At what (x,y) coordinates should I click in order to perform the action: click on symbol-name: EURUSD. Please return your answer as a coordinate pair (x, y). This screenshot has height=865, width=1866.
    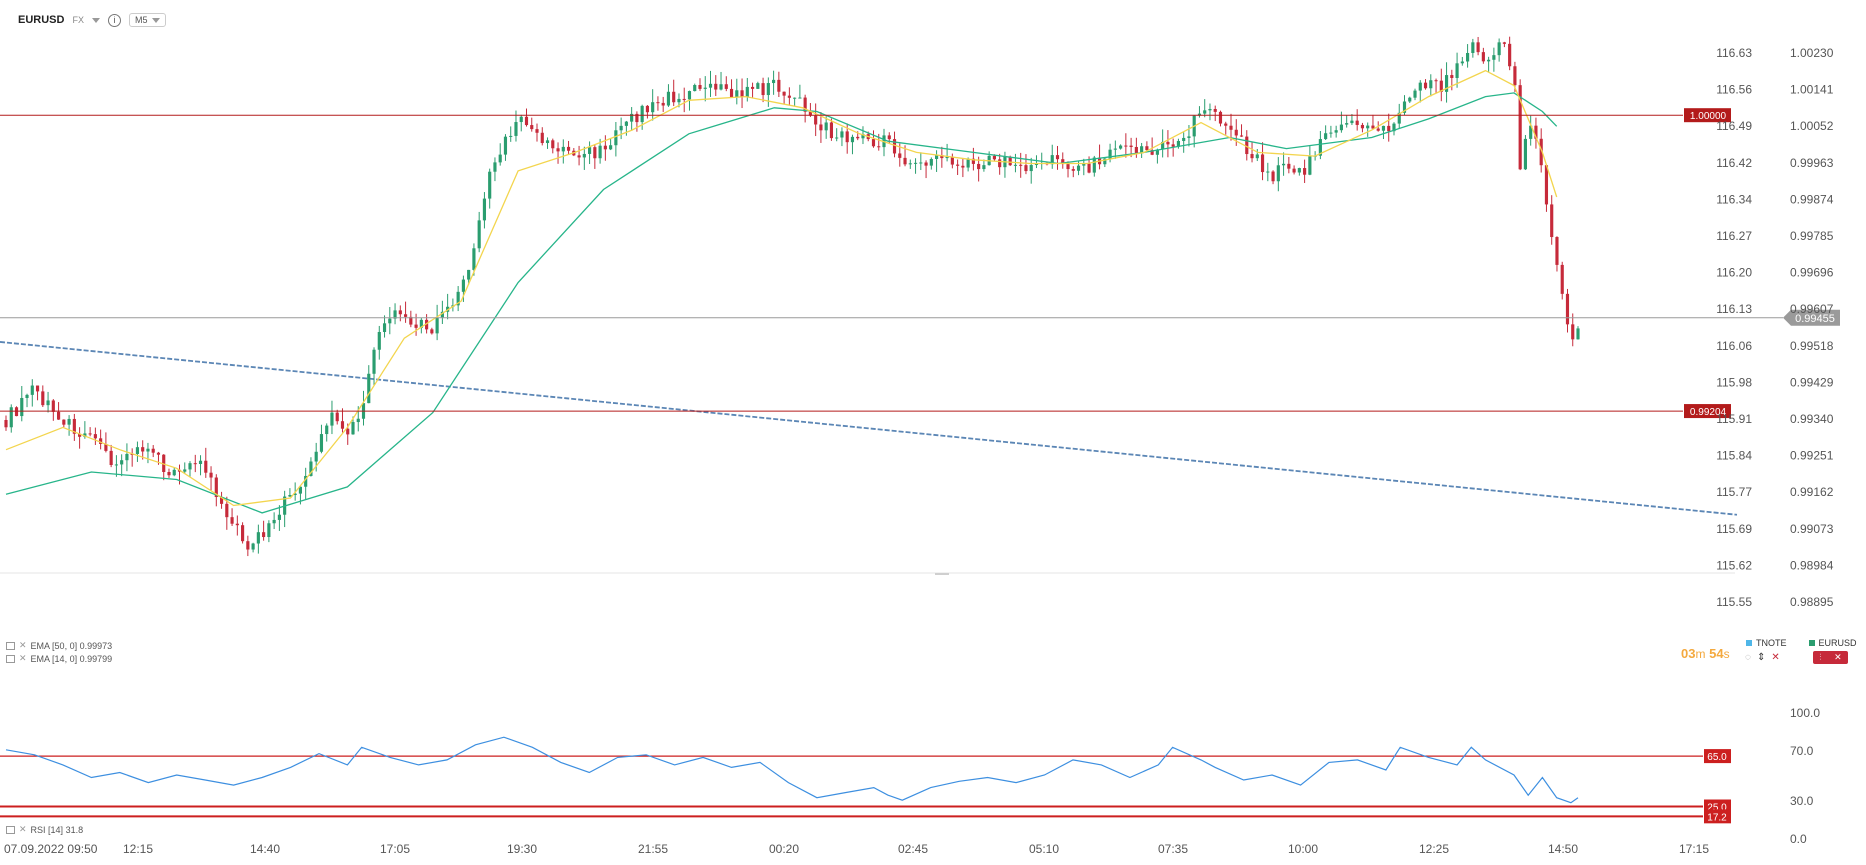
    Looking at the image, I should click on (41, 20).